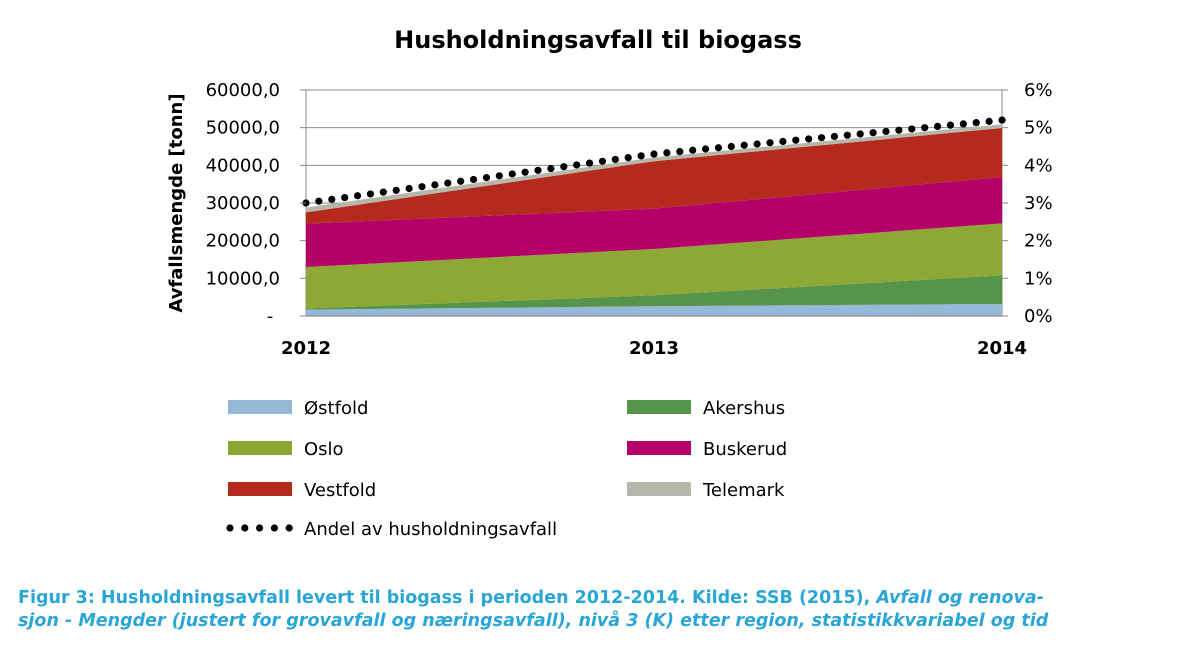  I want to click on legend-label: Oslo, so click(324, 449).